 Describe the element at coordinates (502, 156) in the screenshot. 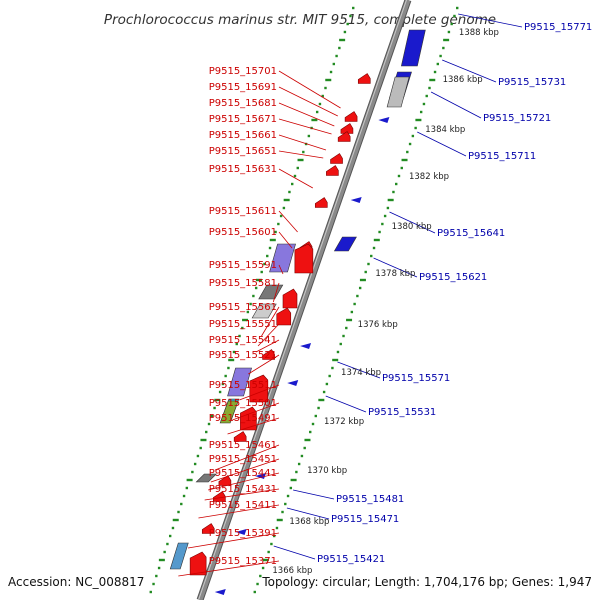

I see `right-gene-label: P9515_15711` at that location.